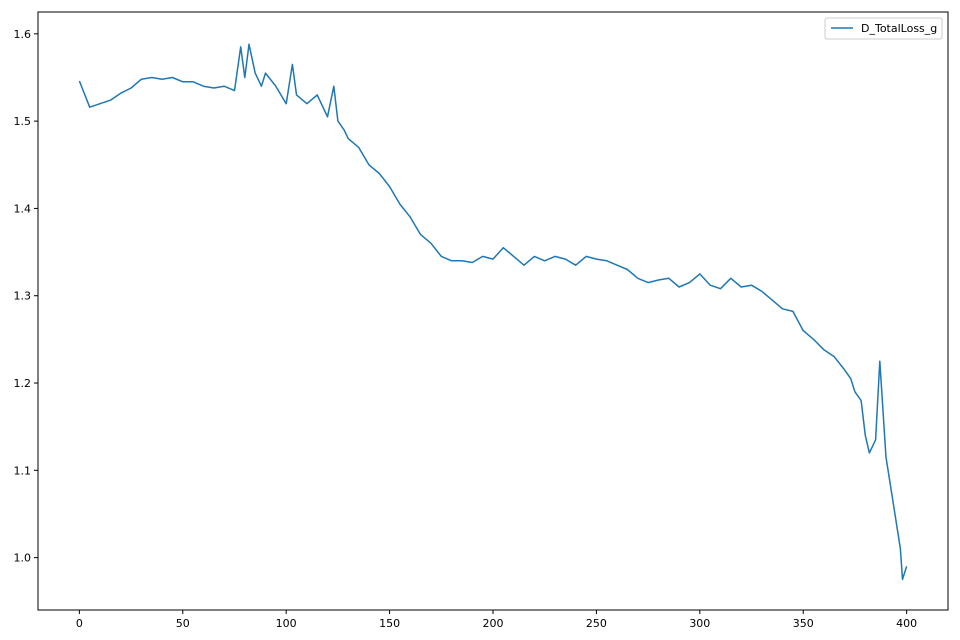  What do you see at coordinates (906, 623) in the screenshot?
I see `x-tick-label: 400` at bounding box center [906, 623].